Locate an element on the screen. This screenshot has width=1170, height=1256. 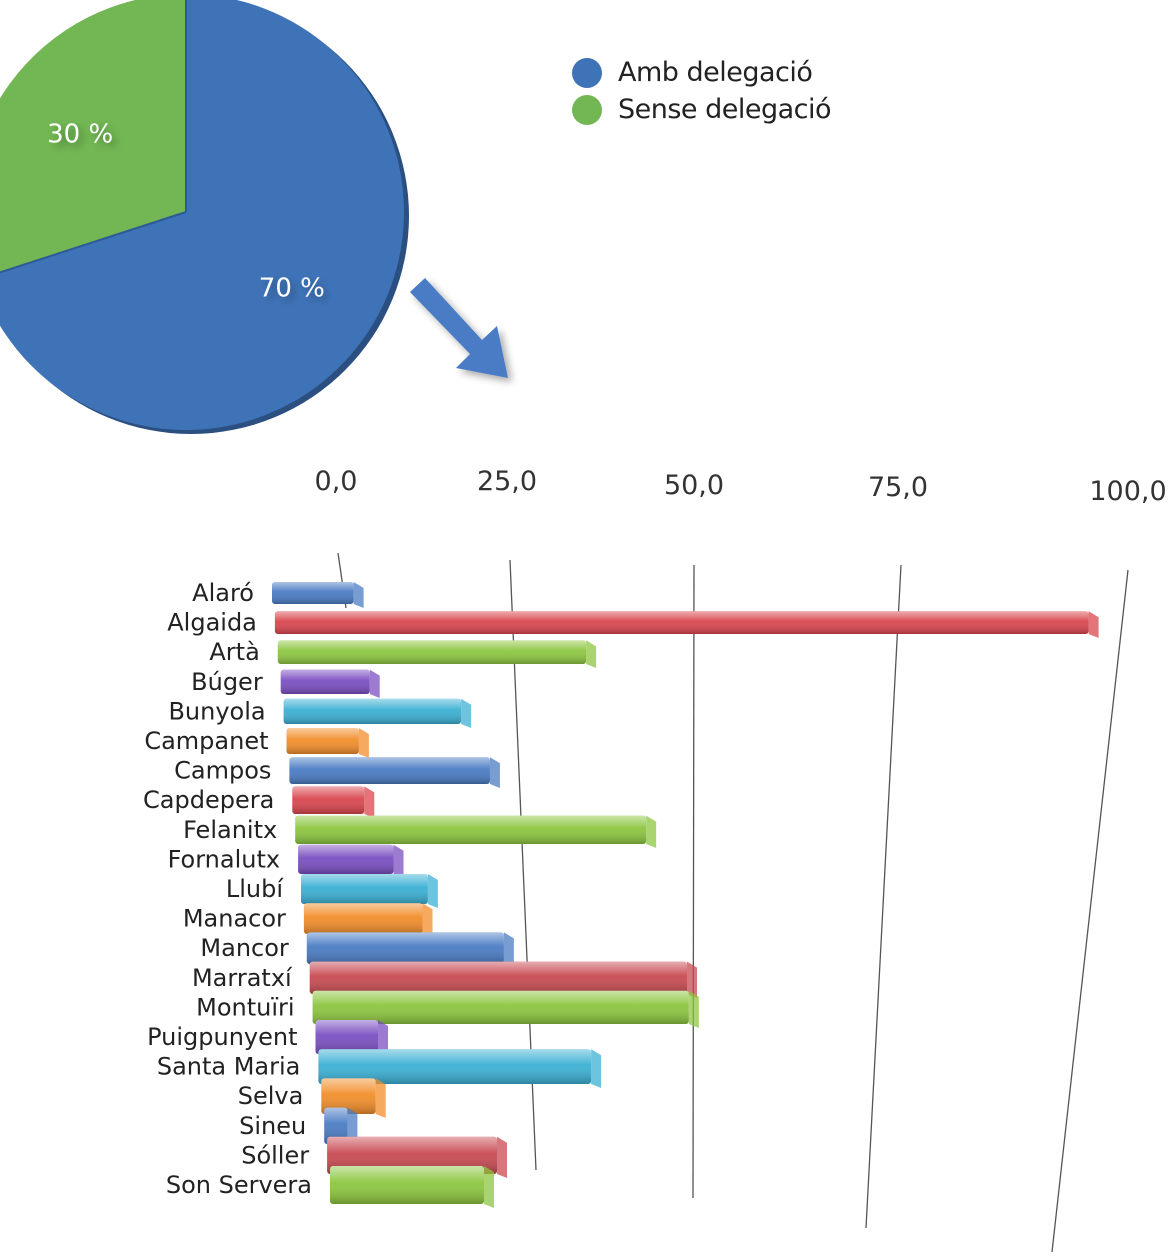
category-label: Capdepera is located at coordinates (208, 800).